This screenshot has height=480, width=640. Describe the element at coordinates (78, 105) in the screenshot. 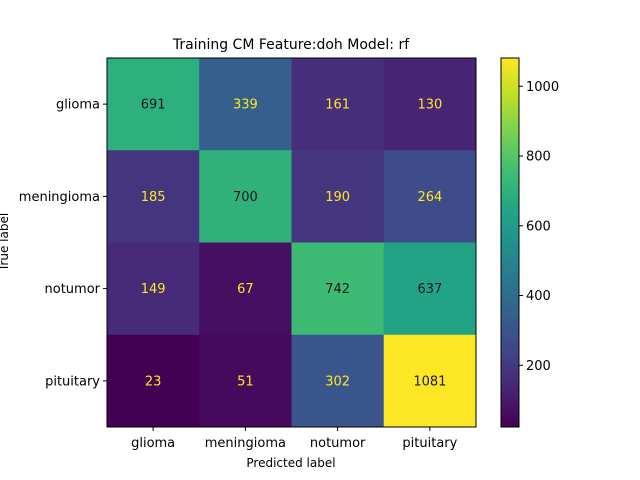

I see `y-tick-label: glioma` at that location.